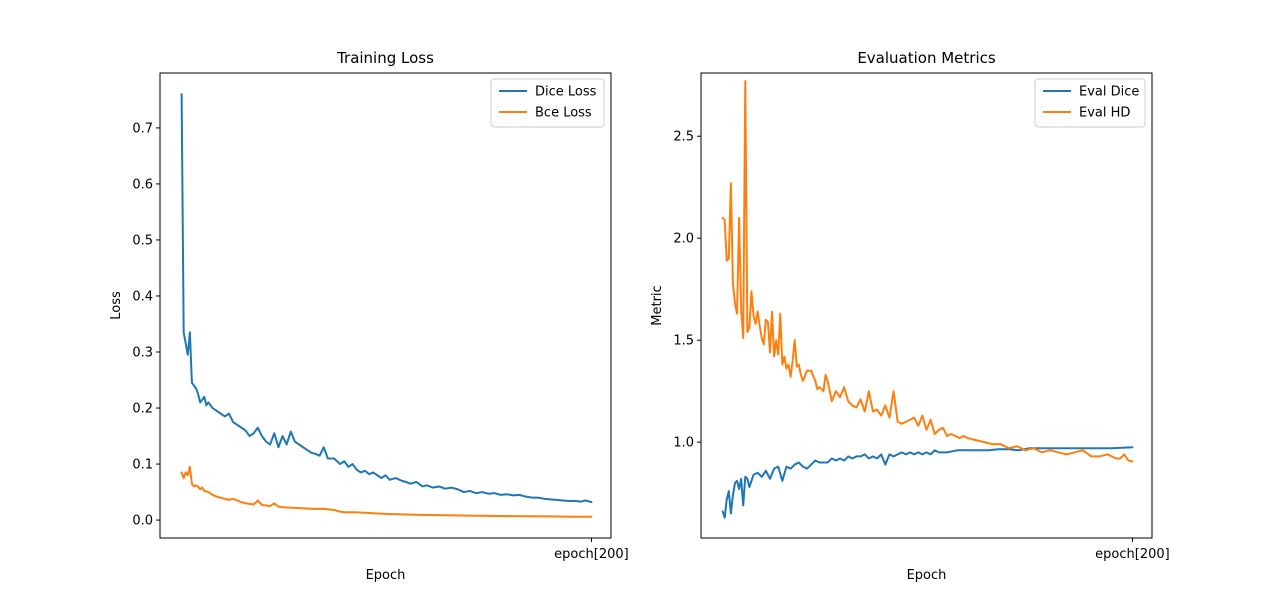 This screenshot has width=1280, height=605. Describe the element at coordinates (116, 305) in the screenshot. I see `y-axis-label: Loss` at that location.